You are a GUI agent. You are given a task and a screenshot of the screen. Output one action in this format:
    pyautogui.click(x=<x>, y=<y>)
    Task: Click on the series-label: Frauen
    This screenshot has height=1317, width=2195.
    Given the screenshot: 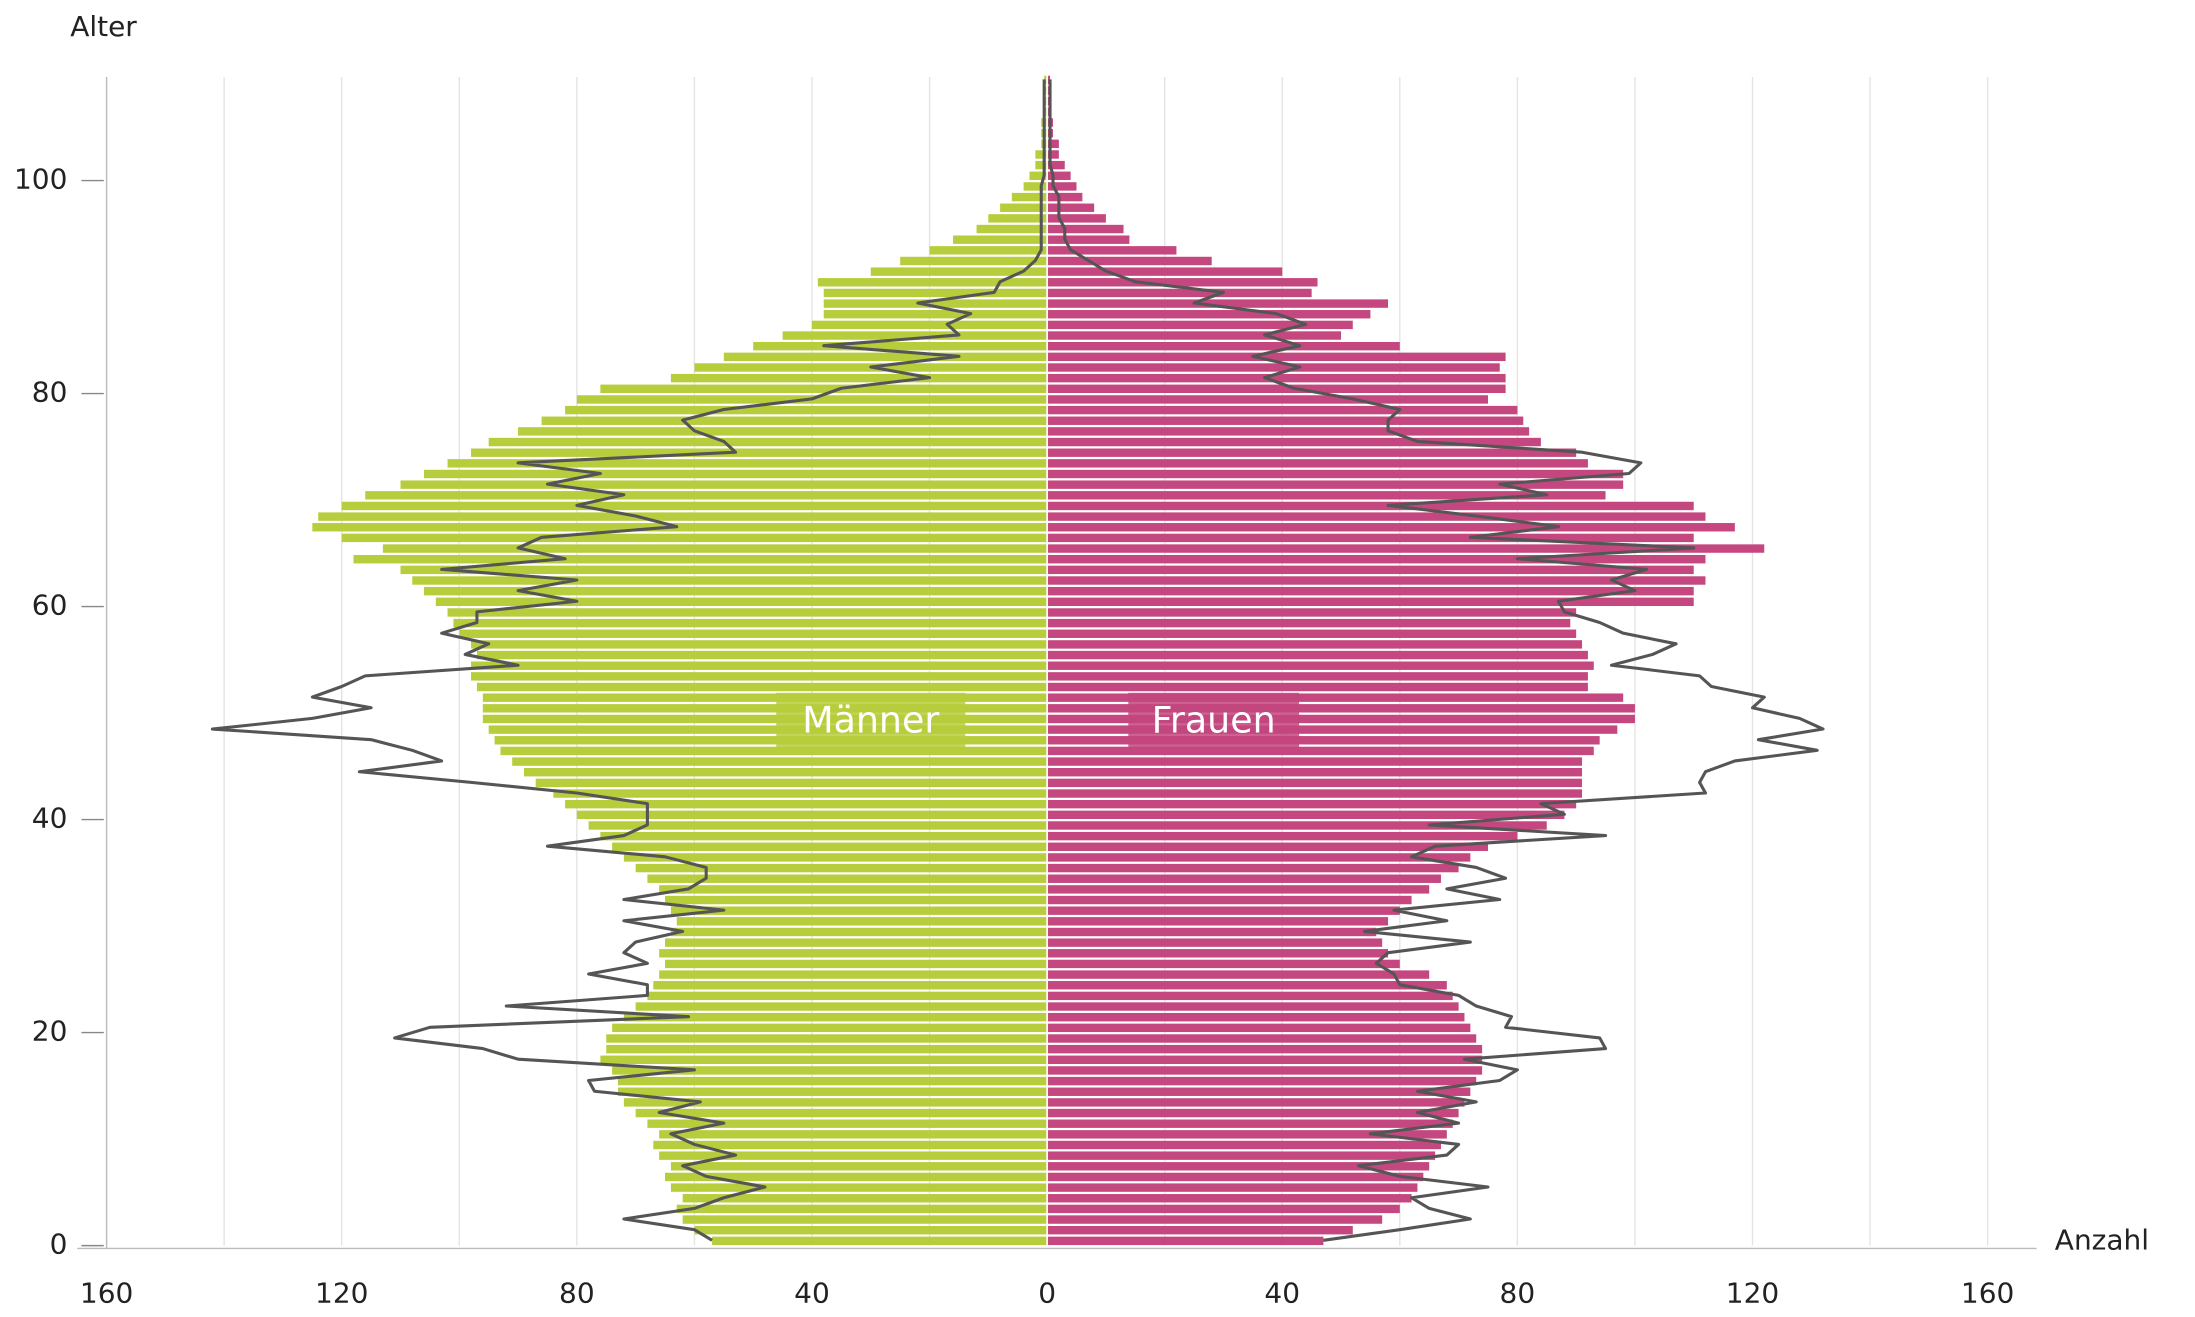 What is the action you would take?
    pyautogui.click(x=1214, y=720)
    